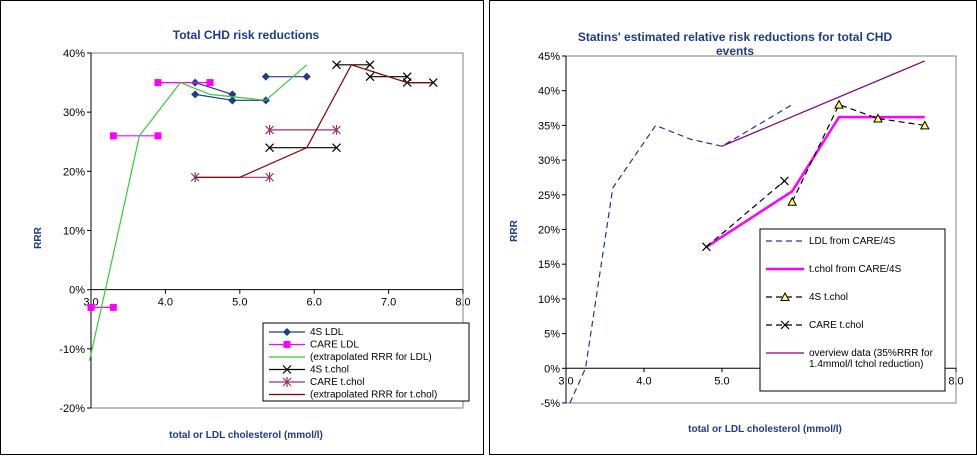 Image resolution: width=977 pixels, height=456 pixels. I want to click on y-tick-label: -20%, so click(72, 409).